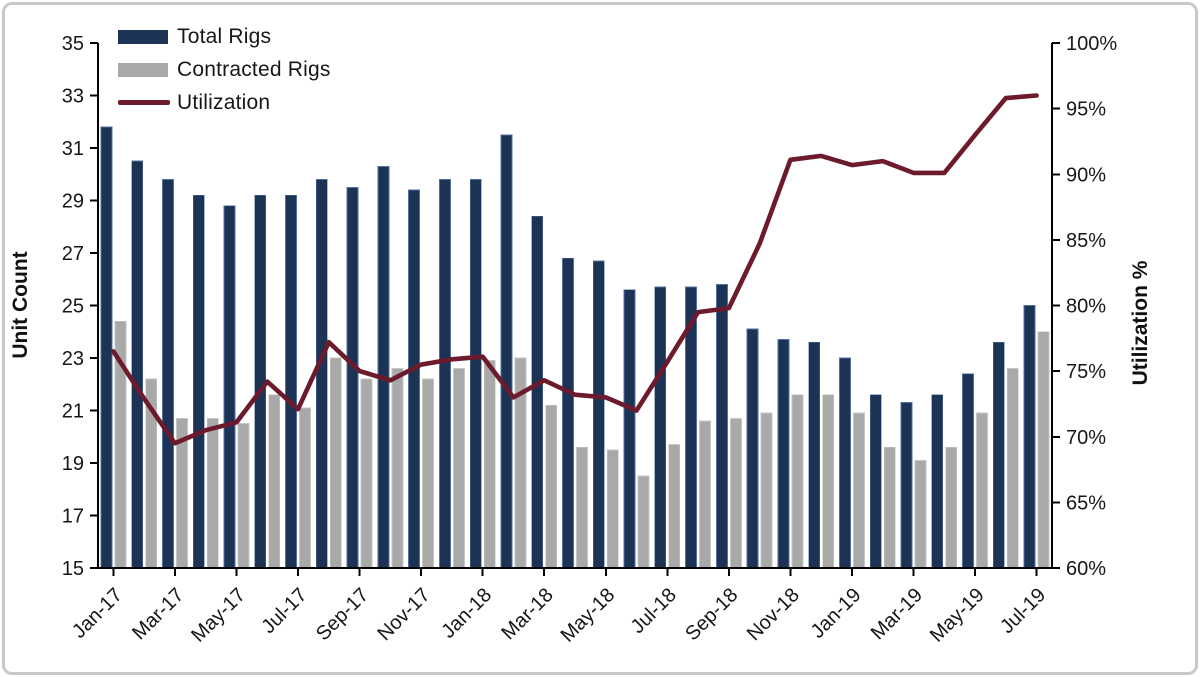 The width and height of the screenshot is (1200, 677). What do you see at coordinates (897, 614) in the screenshot?
I see `x-tick-label: Mar-19` at bounding box center [897, 614].